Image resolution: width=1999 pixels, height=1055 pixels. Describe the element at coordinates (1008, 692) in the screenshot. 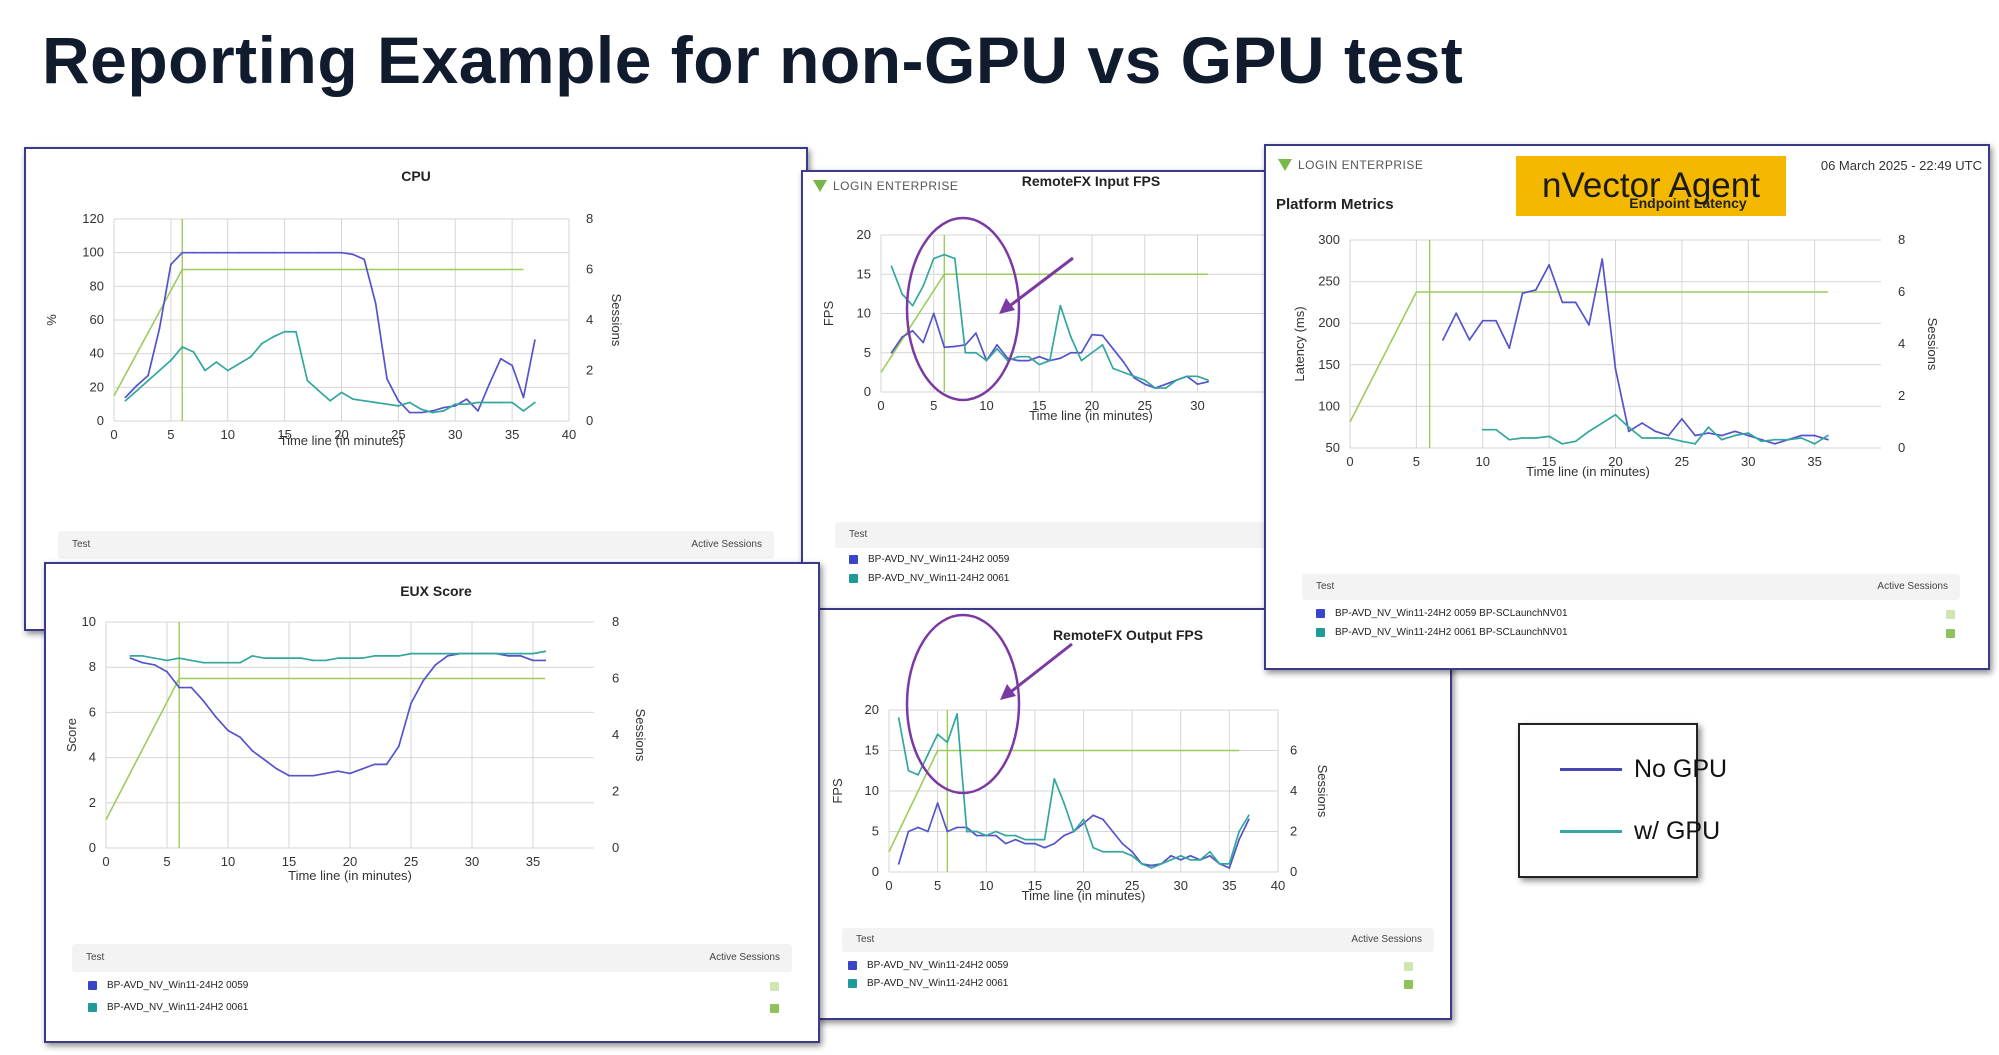

I see `callout-arrowhead` at that location.